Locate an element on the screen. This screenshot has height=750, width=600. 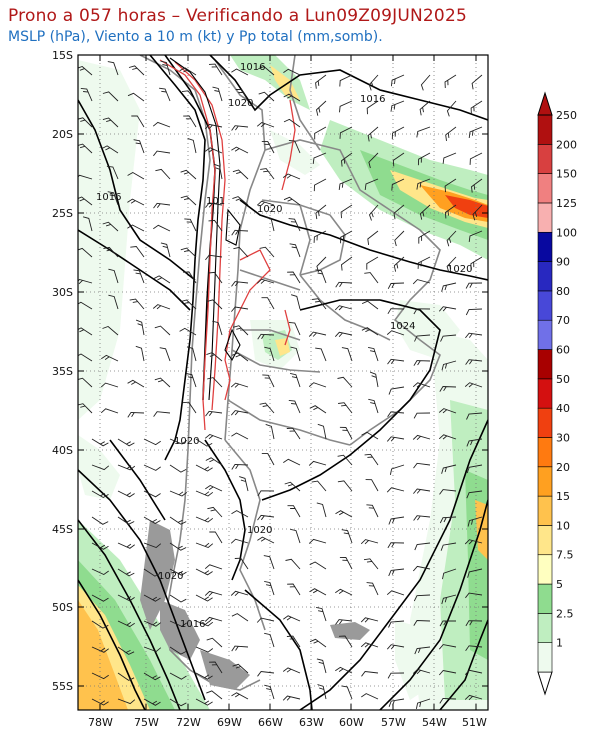
isobar-label: 1016 is located at coordinates (372, 99).